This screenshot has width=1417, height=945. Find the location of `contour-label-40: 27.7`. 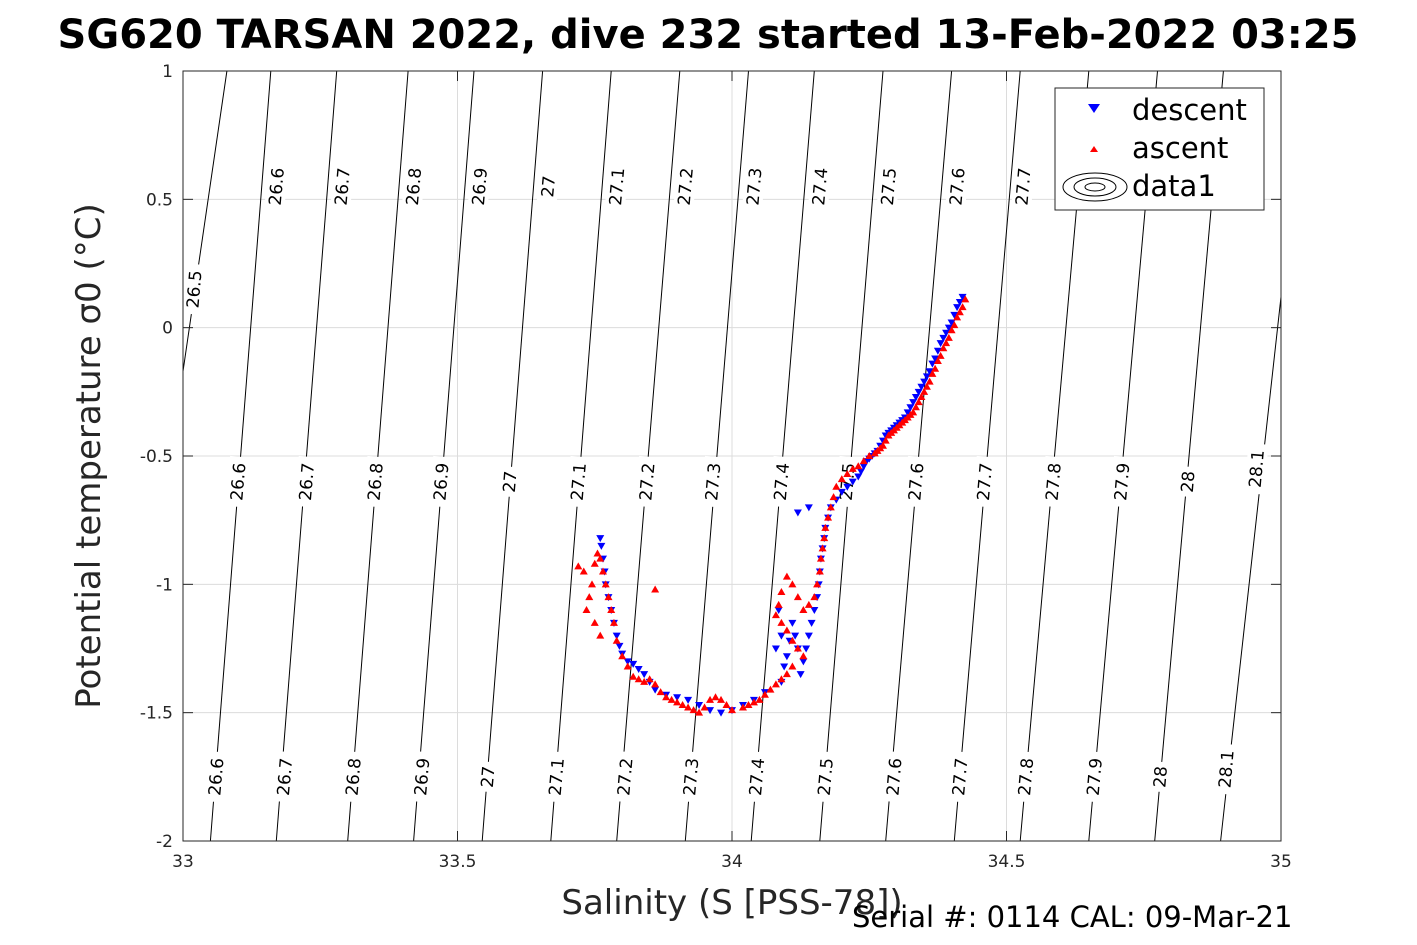

contour-label-40: 27.7 is located at coordinates (959, 777).